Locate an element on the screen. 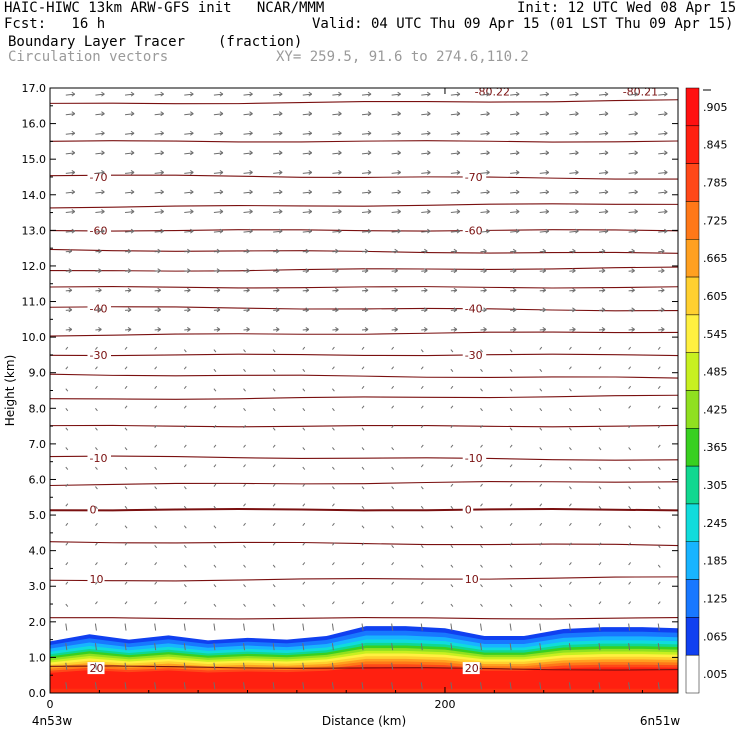 The height and width of the screenshot is (740, 740). colorbar-label: .545 is located at coordinates (715, 334).